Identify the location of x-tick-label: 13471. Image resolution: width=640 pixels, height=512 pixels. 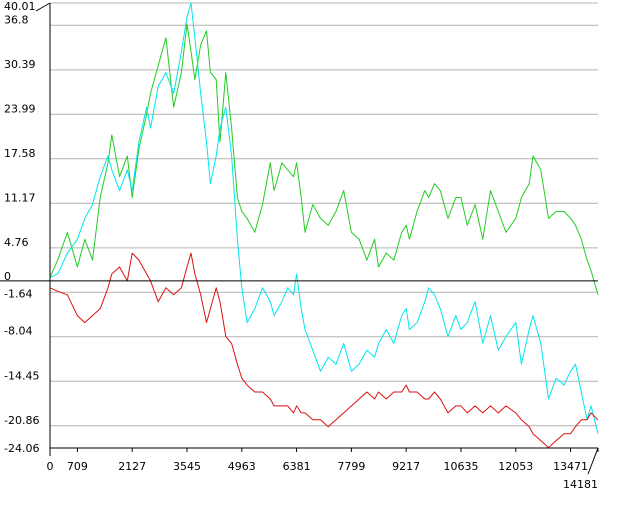
(570, 466).